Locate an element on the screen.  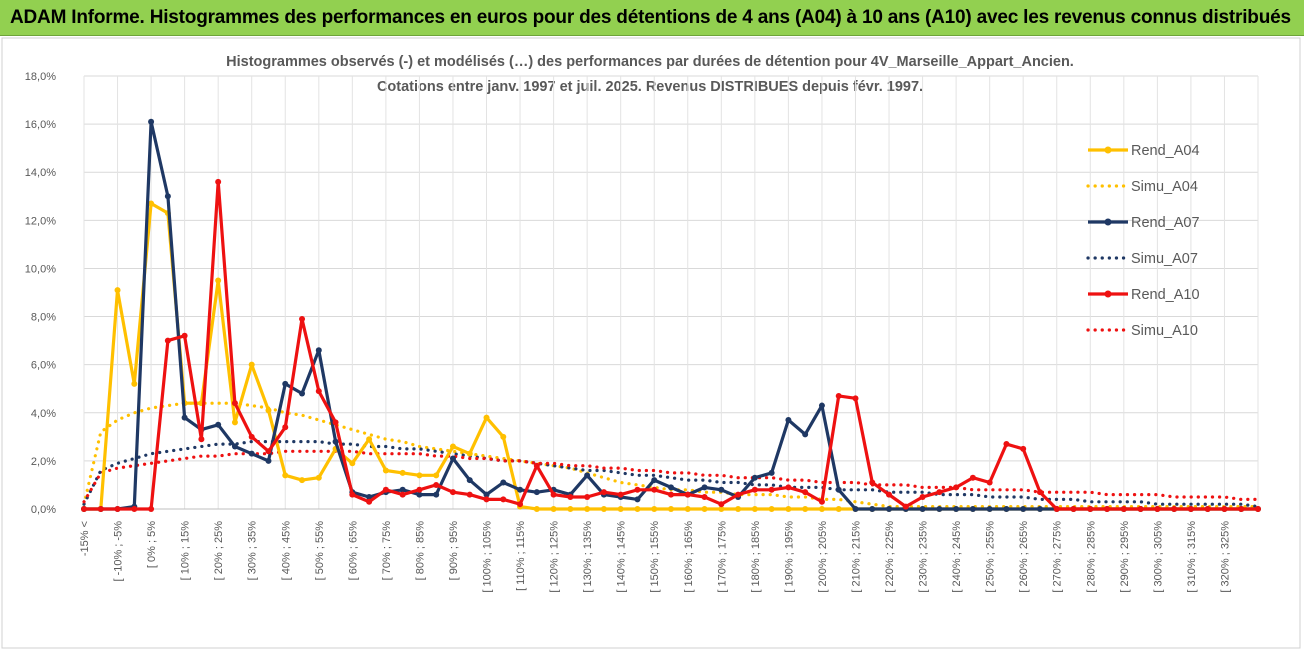
x-tick-label: [ 0% ; 5% is located at coordinates (152, 544).